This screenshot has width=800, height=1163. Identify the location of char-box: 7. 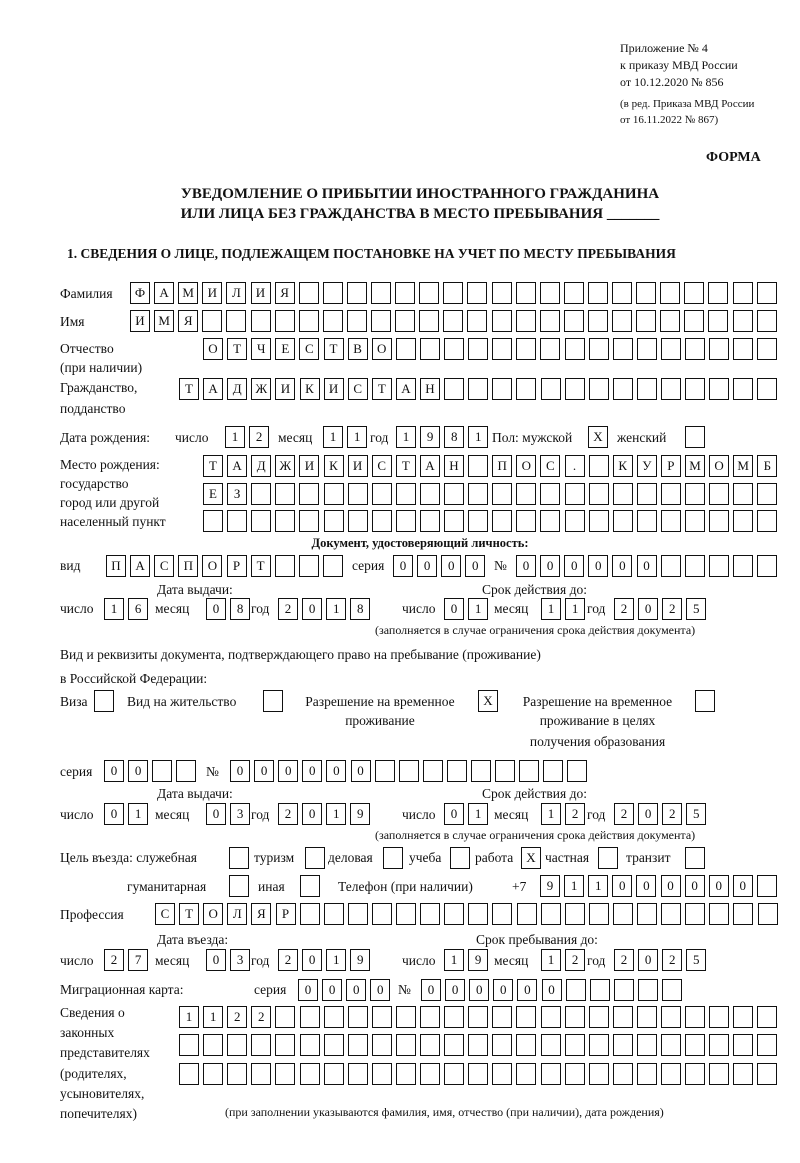
(138, 960).